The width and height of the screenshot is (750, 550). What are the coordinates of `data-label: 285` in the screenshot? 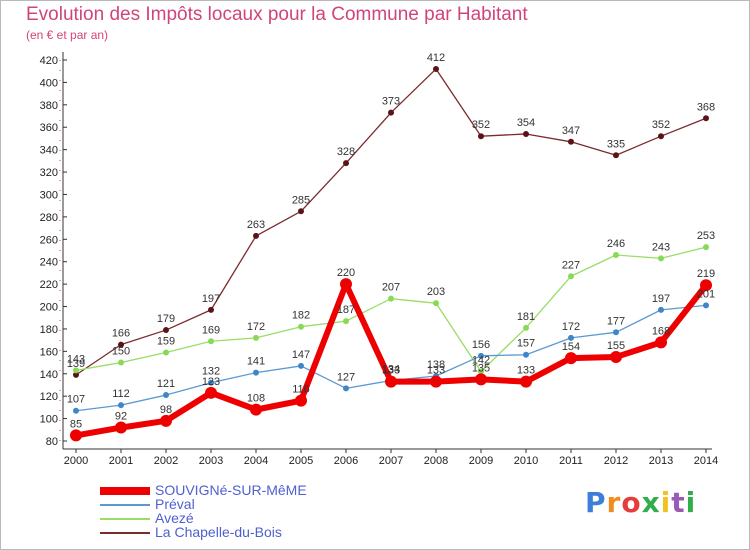 It's located at (301, 200).